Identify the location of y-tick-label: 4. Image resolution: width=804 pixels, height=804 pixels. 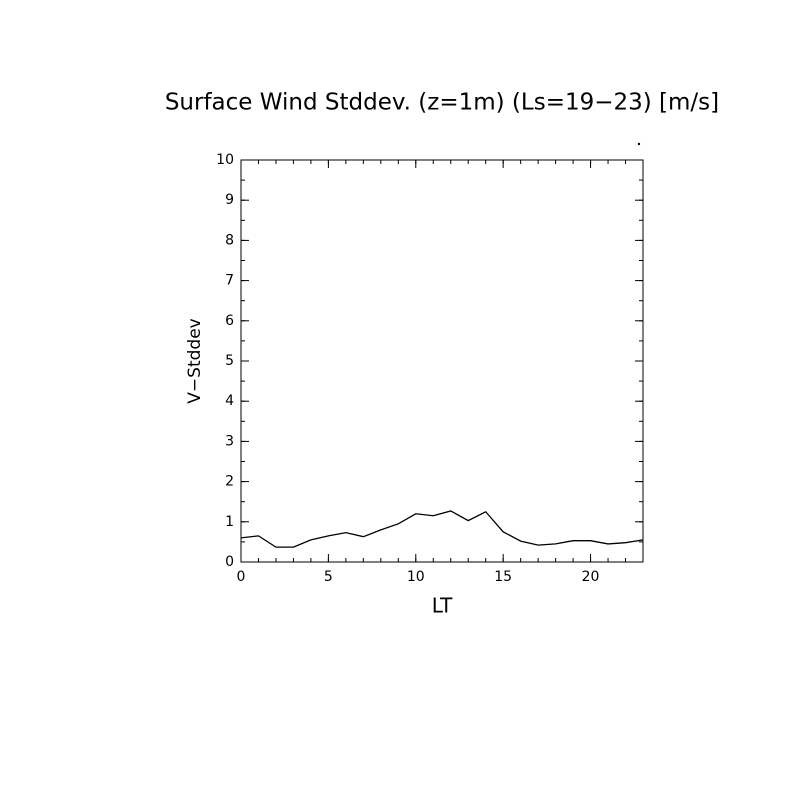
(229, 401).